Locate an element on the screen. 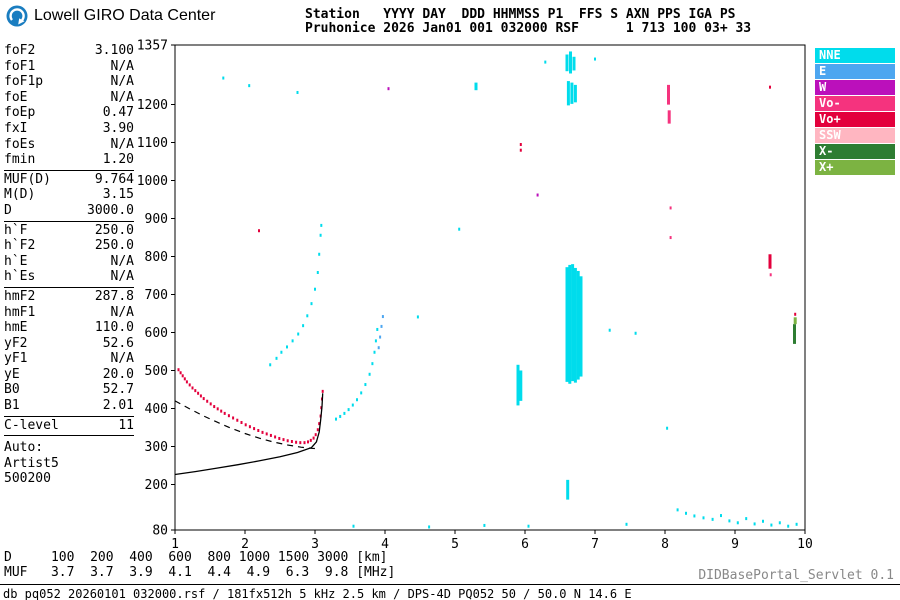  param-value: 1.20 is located at coordinates (118, 160).